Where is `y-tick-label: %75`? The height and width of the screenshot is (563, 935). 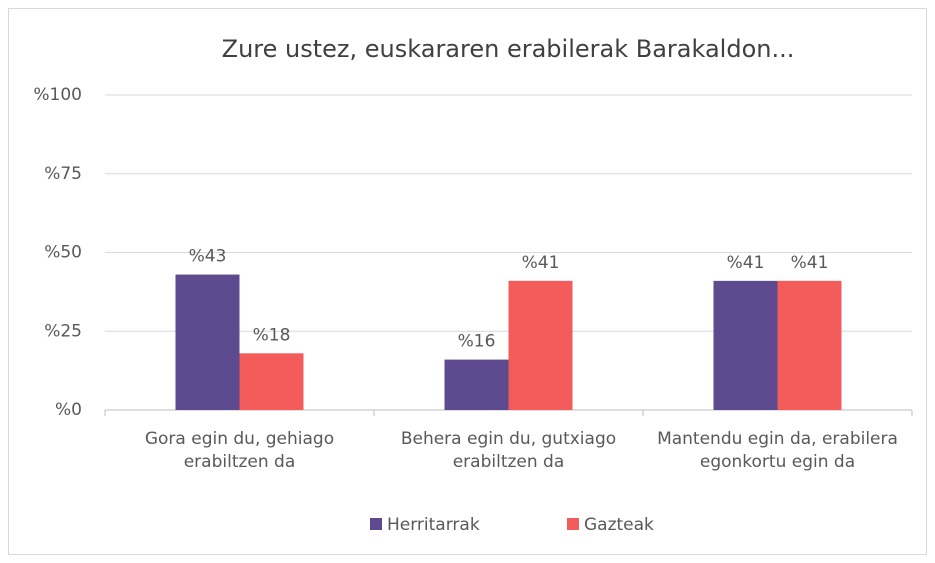 y-tick-label: %75 is located at coordinates (63, 174).